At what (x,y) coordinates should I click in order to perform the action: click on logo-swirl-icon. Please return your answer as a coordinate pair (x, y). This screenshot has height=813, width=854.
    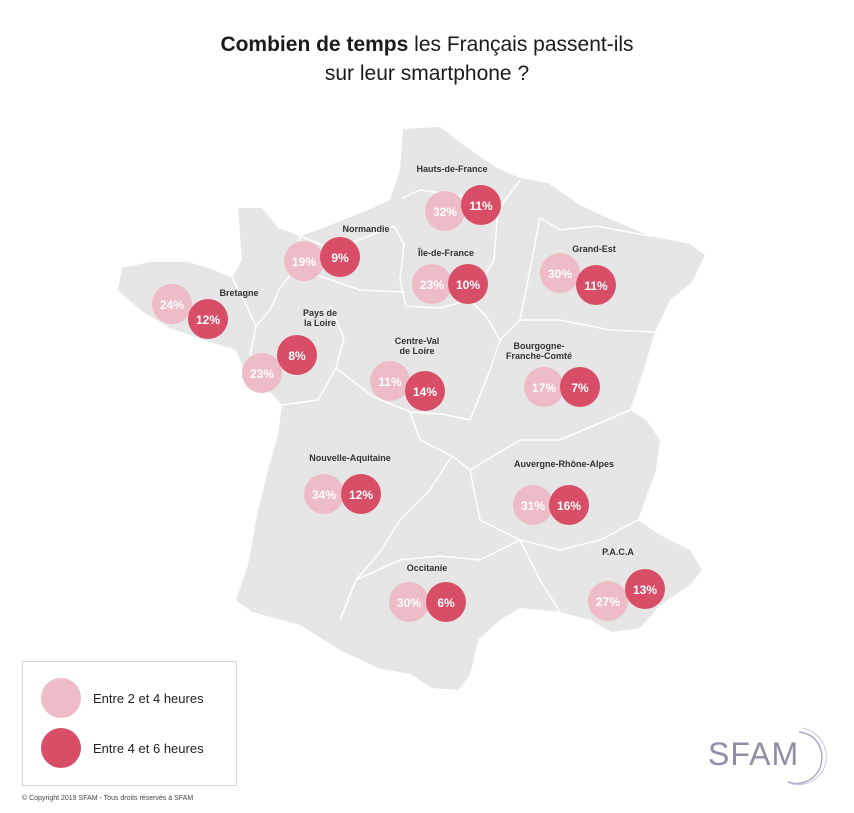
    Looking at the image, I should click on (807, 756).